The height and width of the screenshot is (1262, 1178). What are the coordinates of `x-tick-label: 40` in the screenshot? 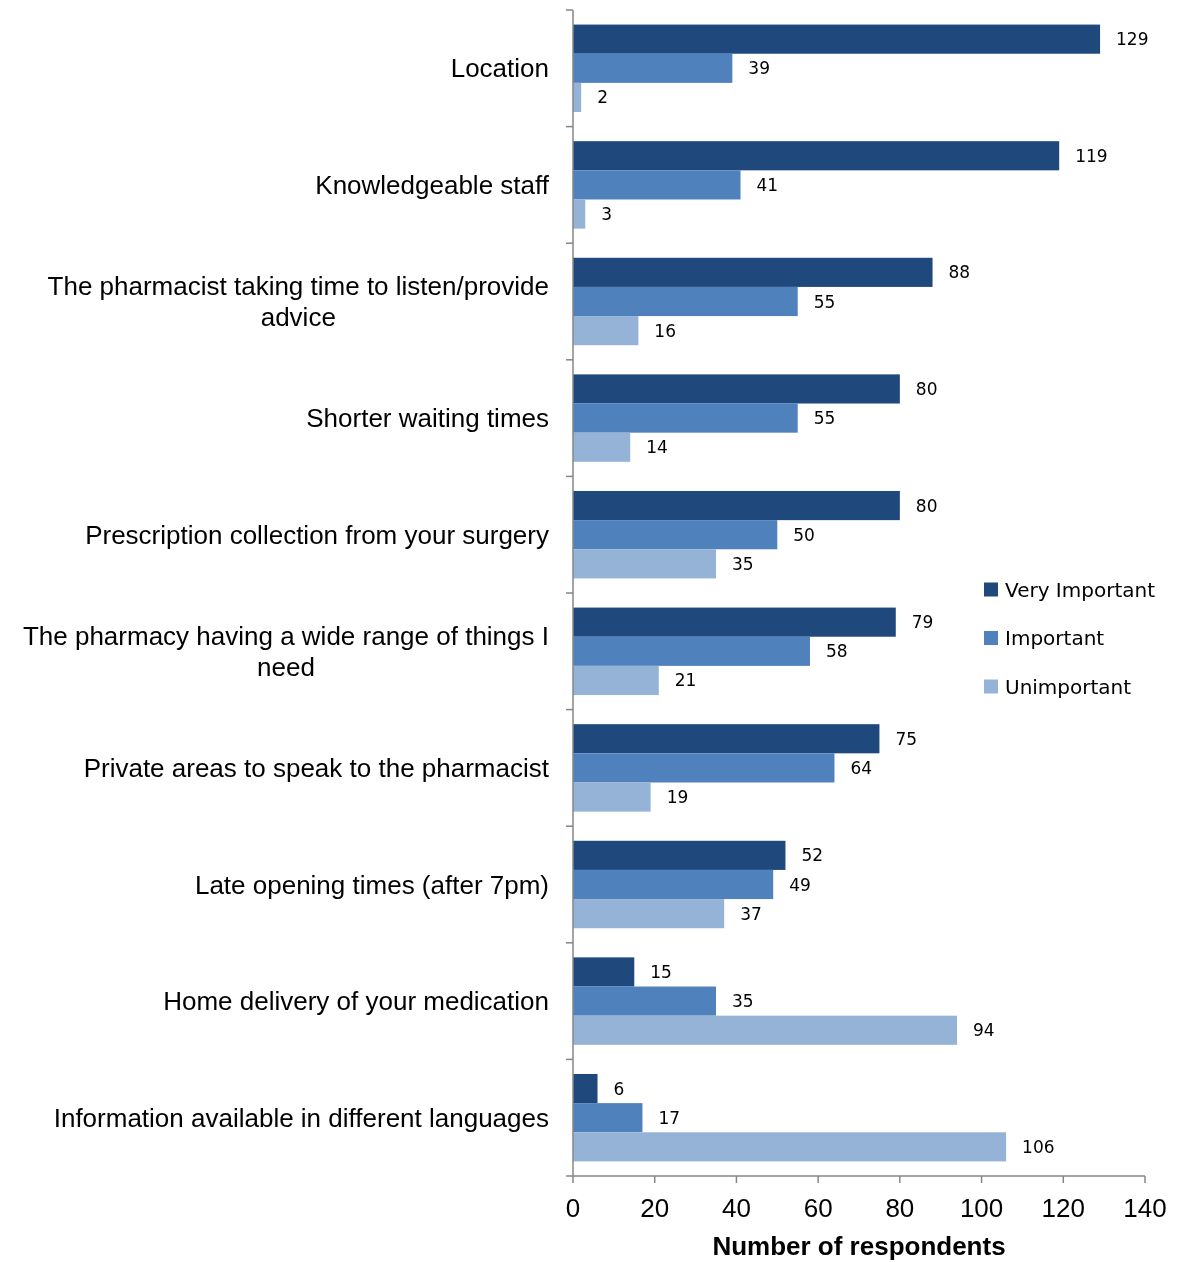 It's located at (736, 1208).